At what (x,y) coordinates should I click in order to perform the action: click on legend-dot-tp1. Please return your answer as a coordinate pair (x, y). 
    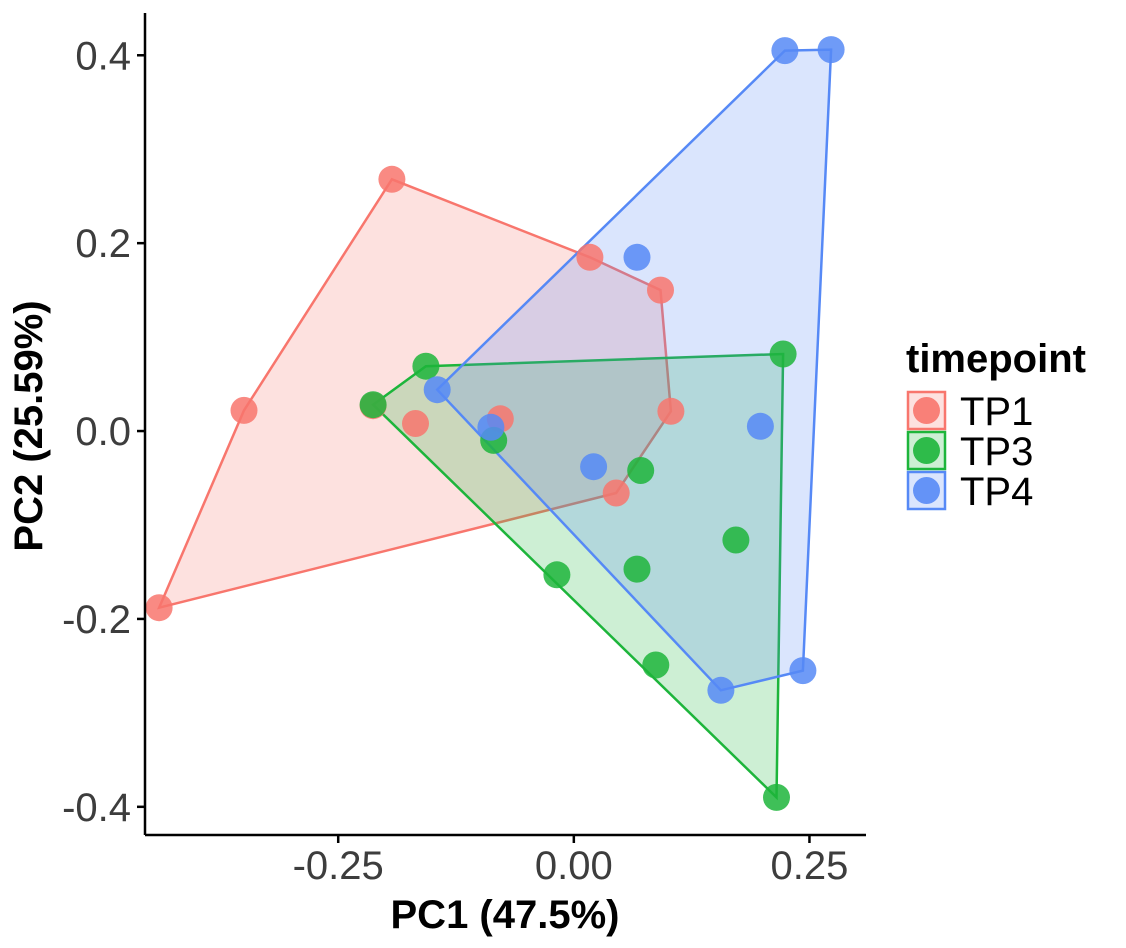
    Looking at the image, I should click on (926, 410).